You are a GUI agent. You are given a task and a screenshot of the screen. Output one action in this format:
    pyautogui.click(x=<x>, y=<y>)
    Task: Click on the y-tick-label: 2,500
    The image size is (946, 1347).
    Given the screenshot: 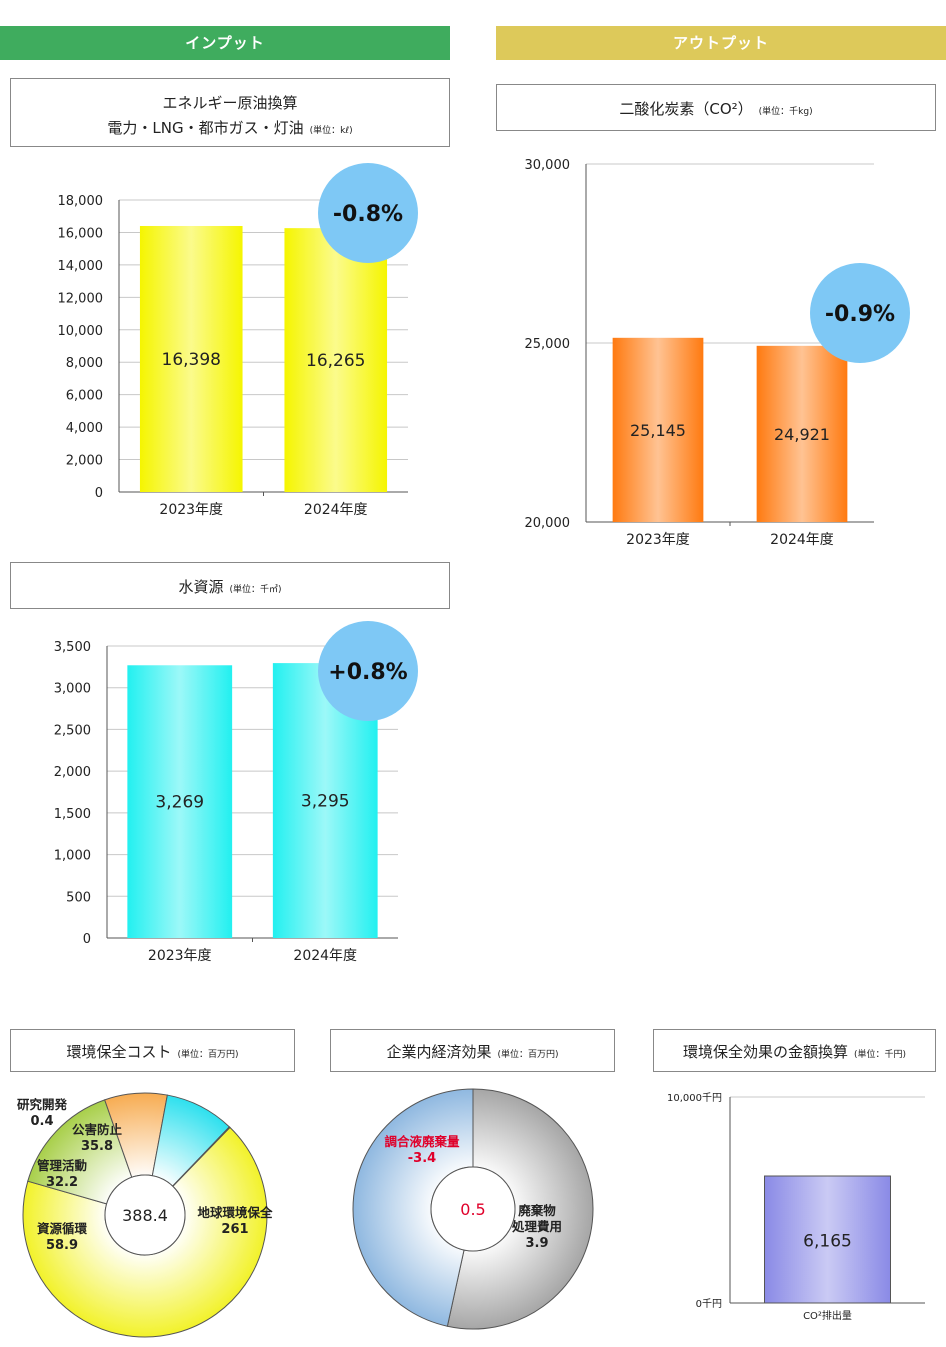 What is the action you would take?
    pyautogui.click(x=72, y=730)
    